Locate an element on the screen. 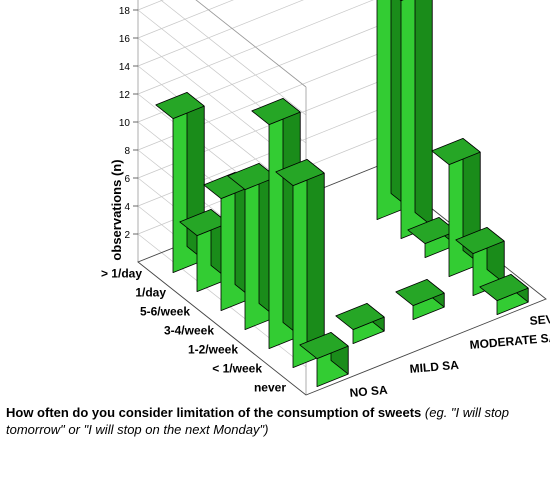 The height and width of the screenshot is (478, 550). frequency-label: > 1/day is located at coordinates (121, 274).